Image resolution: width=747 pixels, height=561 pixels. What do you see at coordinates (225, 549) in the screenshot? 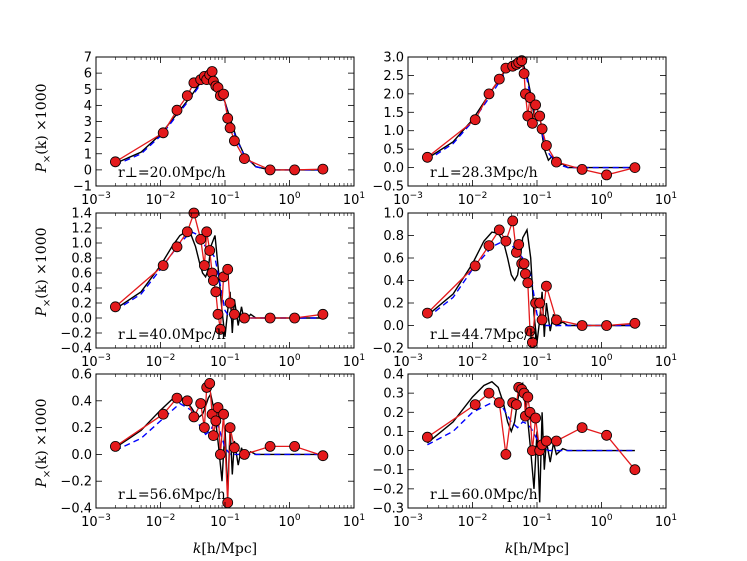
I see `xlabel-left: k[h/Mpc]` at bounding box center [225, 549].